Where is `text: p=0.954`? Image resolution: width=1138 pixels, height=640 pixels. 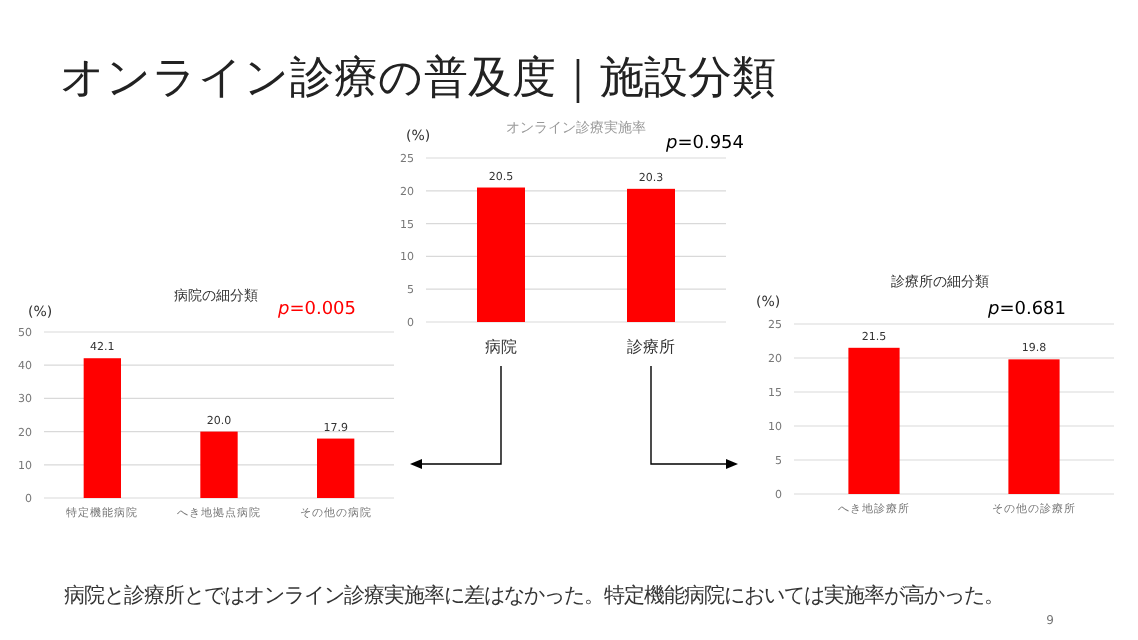 text: p=0.954 is located at coordinates (704, 144).